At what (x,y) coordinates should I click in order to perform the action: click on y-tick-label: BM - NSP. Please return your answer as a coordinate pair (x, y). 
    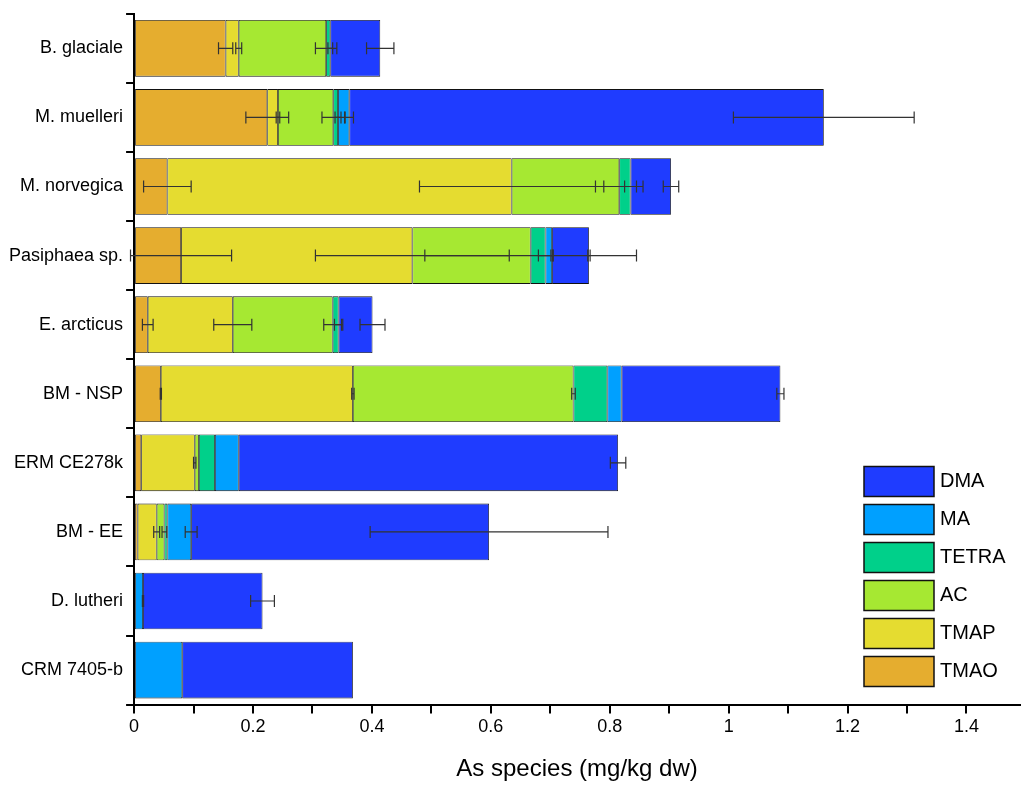
    Looking at the image, I should click on (83, 392).